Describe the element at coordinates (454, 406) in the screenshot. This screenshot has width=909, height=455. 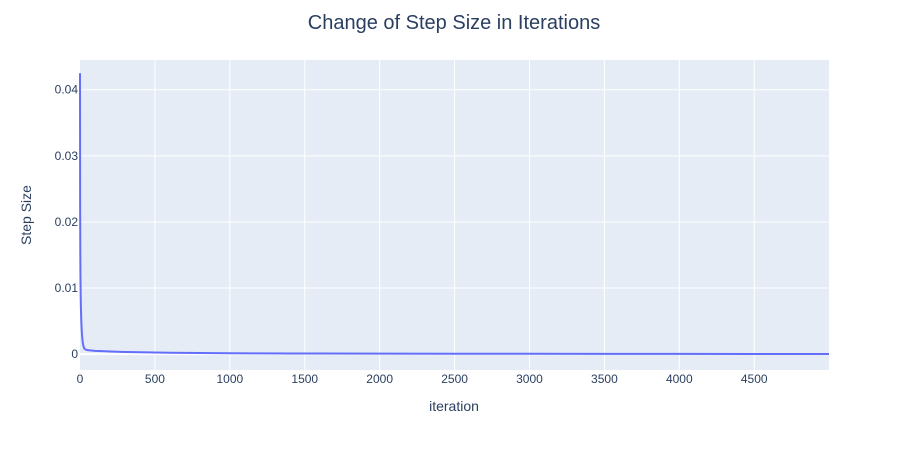
I see `x-axis-title: iteration` at that location.